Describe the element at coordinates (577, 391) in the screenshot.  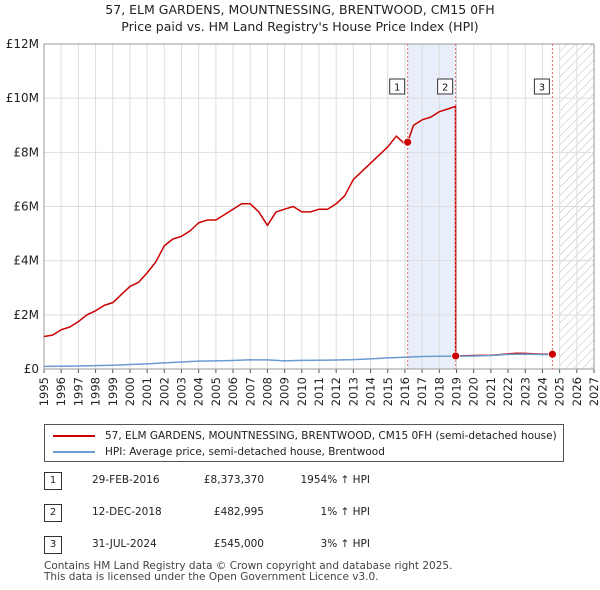
I see `x-tick-label: 2026` at that location.